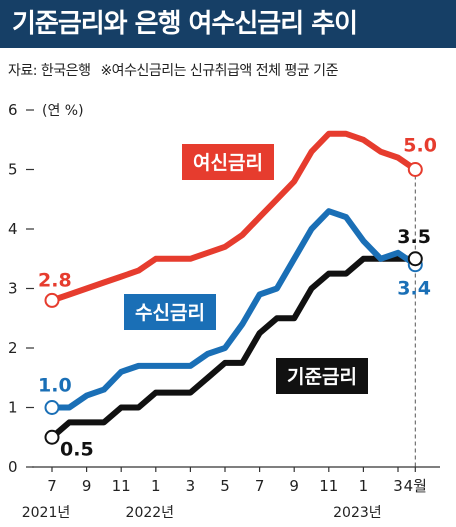 This screenshot has width=456, height=527. Describe the element at coordinates (13, 408) in the screenshot. I see `y-tick-label: 1` at that location.